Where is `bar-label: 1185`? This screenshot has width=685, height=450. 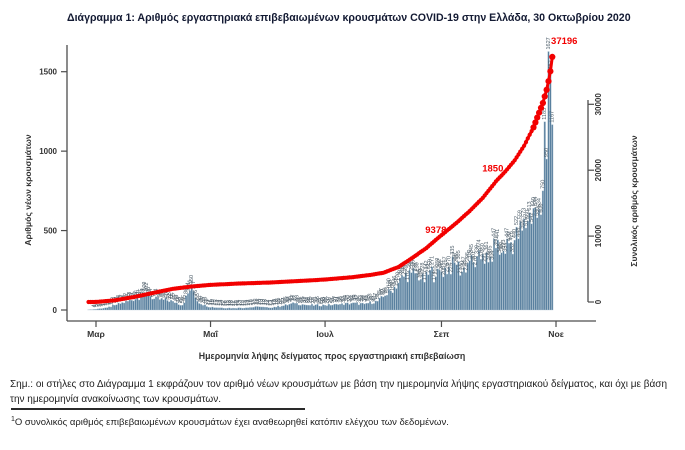 bar-label: 1185 is located at coordinates (545, 114).